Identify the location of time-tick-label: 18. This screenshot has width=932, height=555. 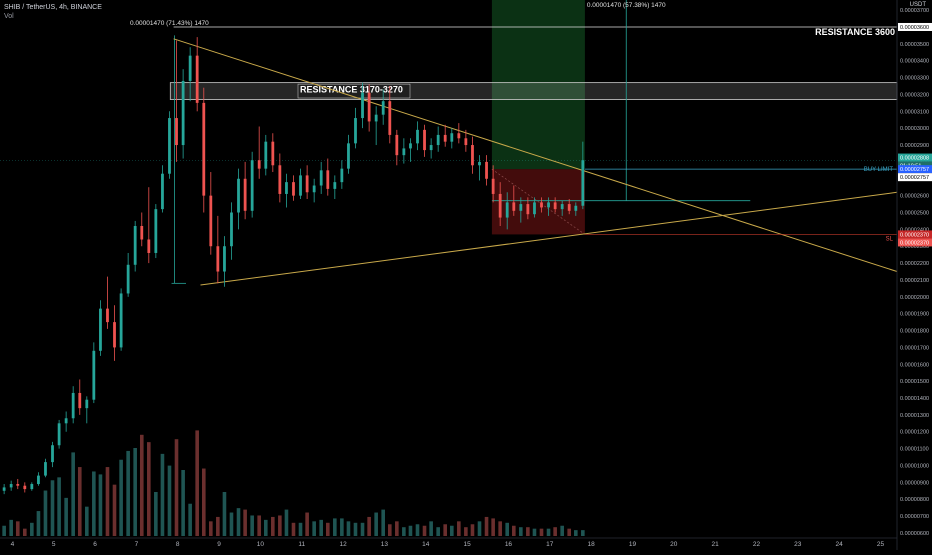
(591, 544).